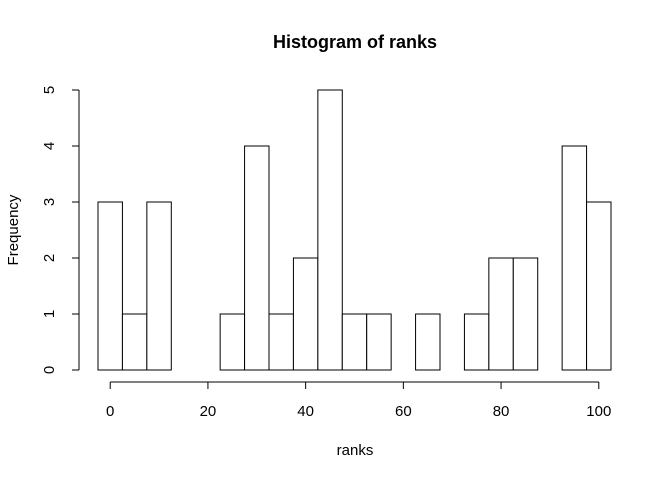 This screenshot has height=480, width=672. I want to click on x-tick-label: 20, so click(208, 411).